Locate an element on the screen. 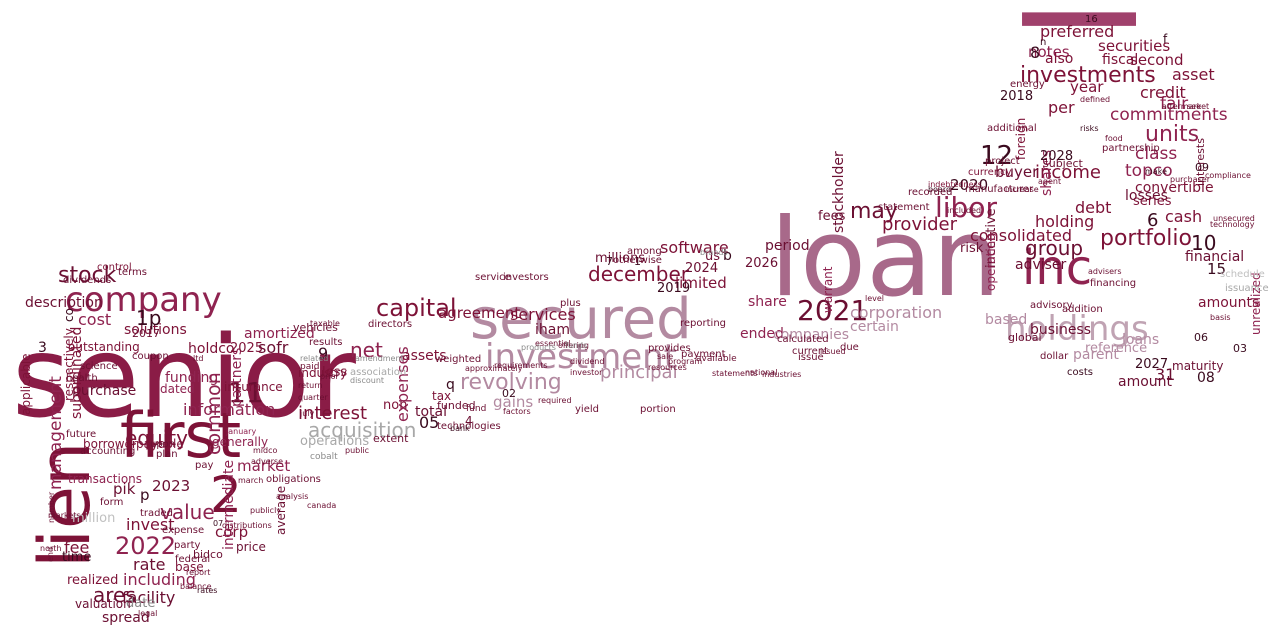 The height and width of the screenshot is (640, 1280). cloud-word: consolidated is located at coordinates (1021, 235).